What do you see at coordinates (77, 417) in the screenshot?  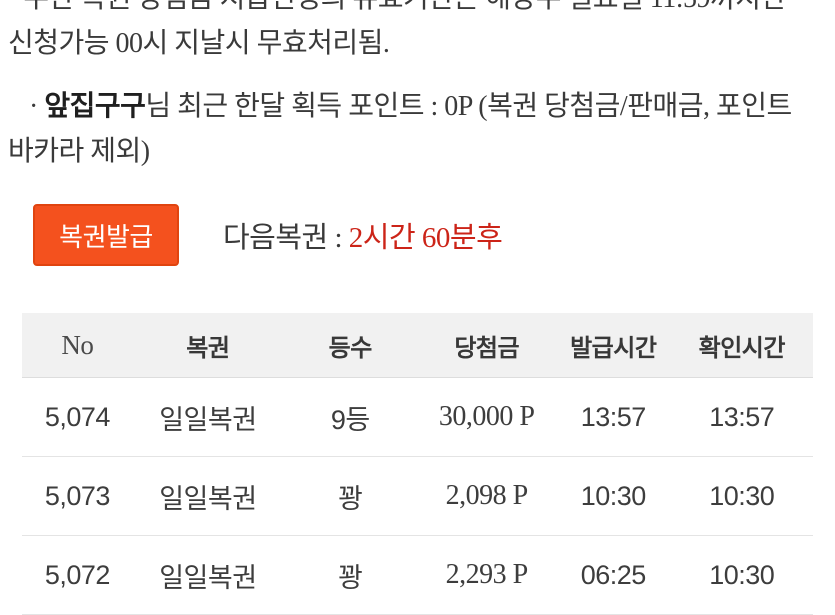 I see `cell-no: 5,074` at bounding box center [77, 417].